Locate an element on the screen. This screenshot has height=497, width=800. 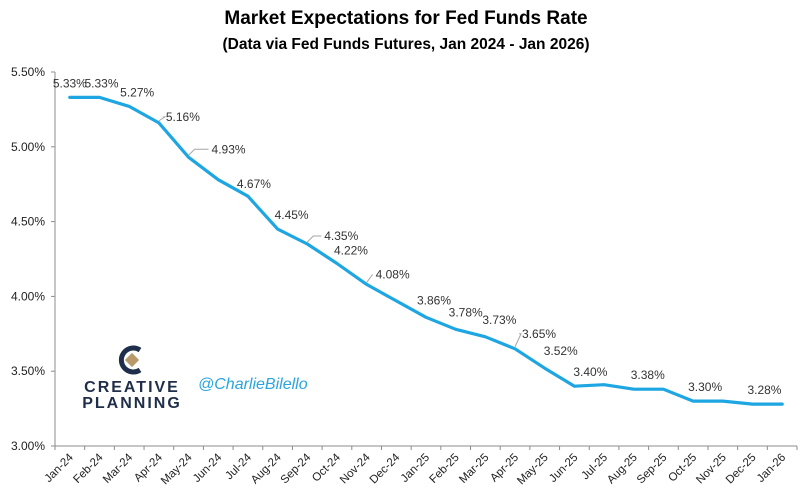
x-tick-label: Jan-24 is located at coordinates (60, 468).